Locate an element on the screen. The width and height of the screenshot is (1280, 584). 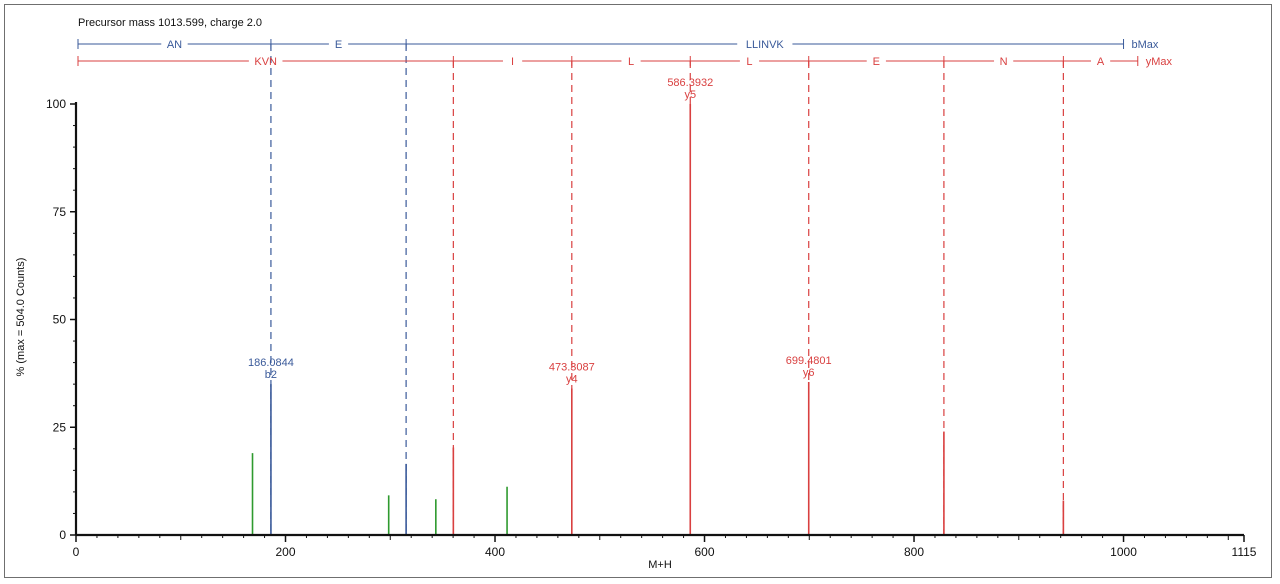
x-tick-label: 1115 is located at coordinates (1244, 552).